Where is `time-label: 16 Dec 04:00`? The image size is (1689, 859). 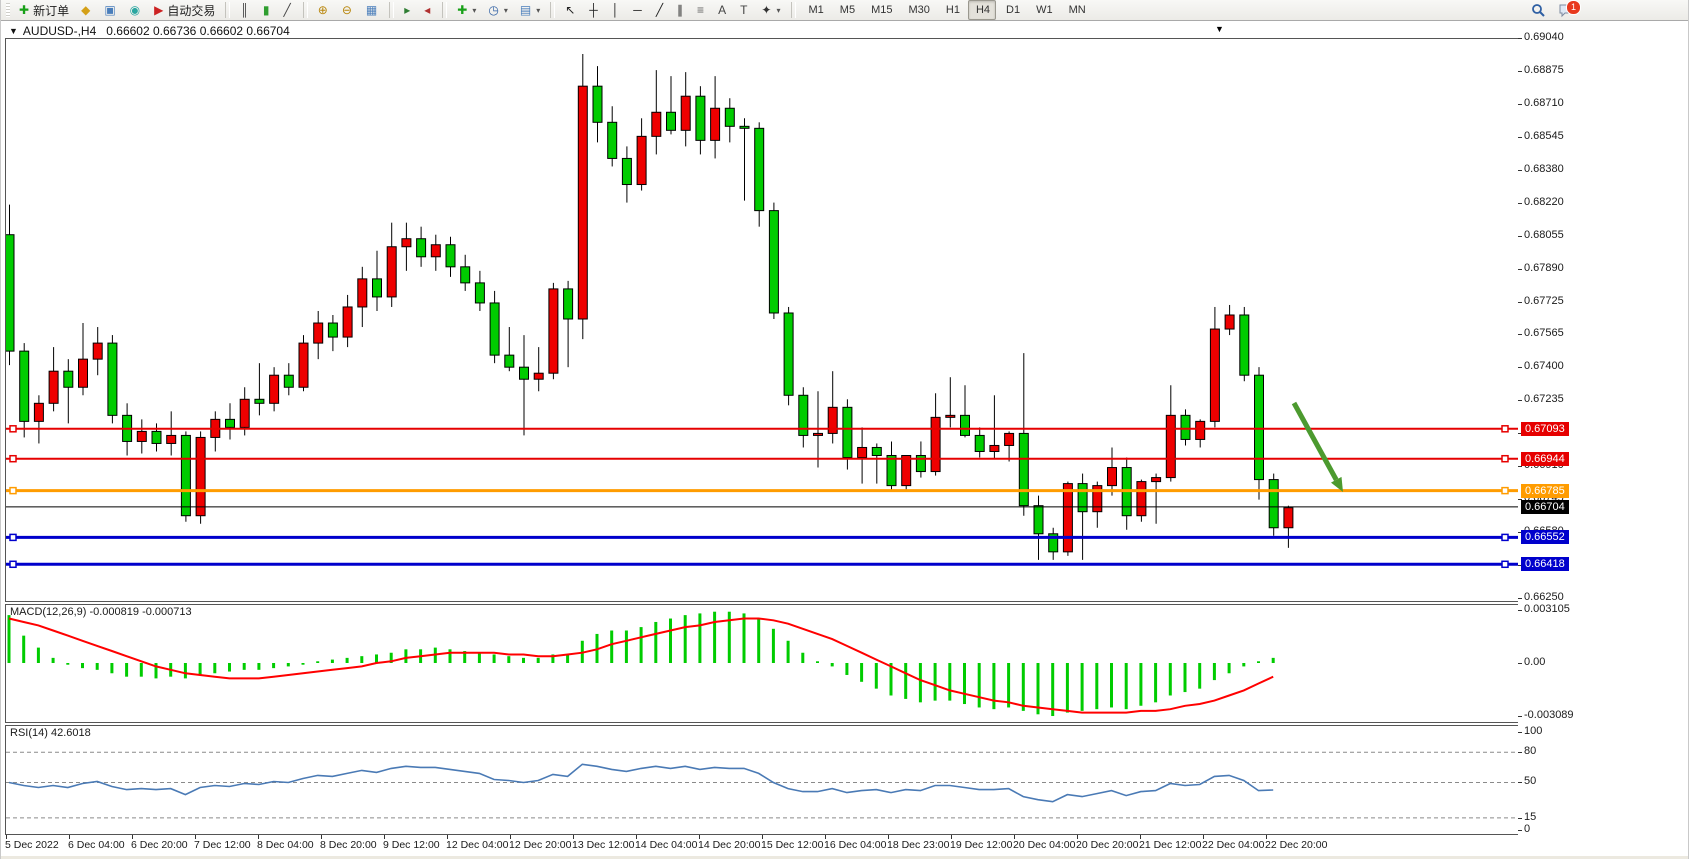
time-label: 16 Dec 04:00 is located at coordinates (855, 845).